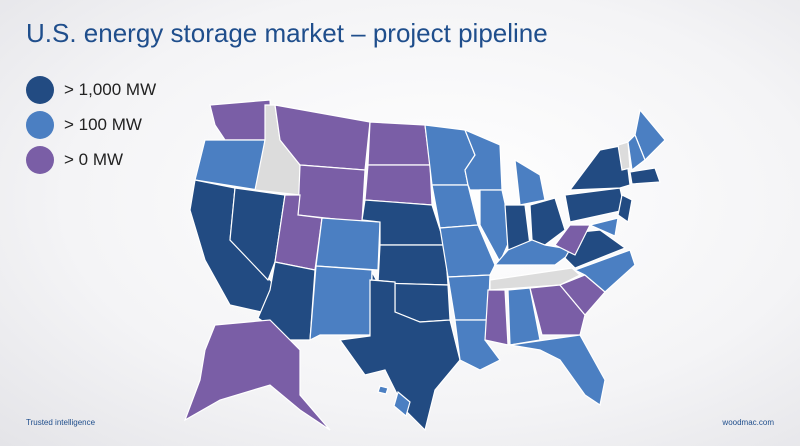 The height and width of the screenshot is (446, 800). I want to click on legend-item: > 1,000 MW, so click(91, 89).